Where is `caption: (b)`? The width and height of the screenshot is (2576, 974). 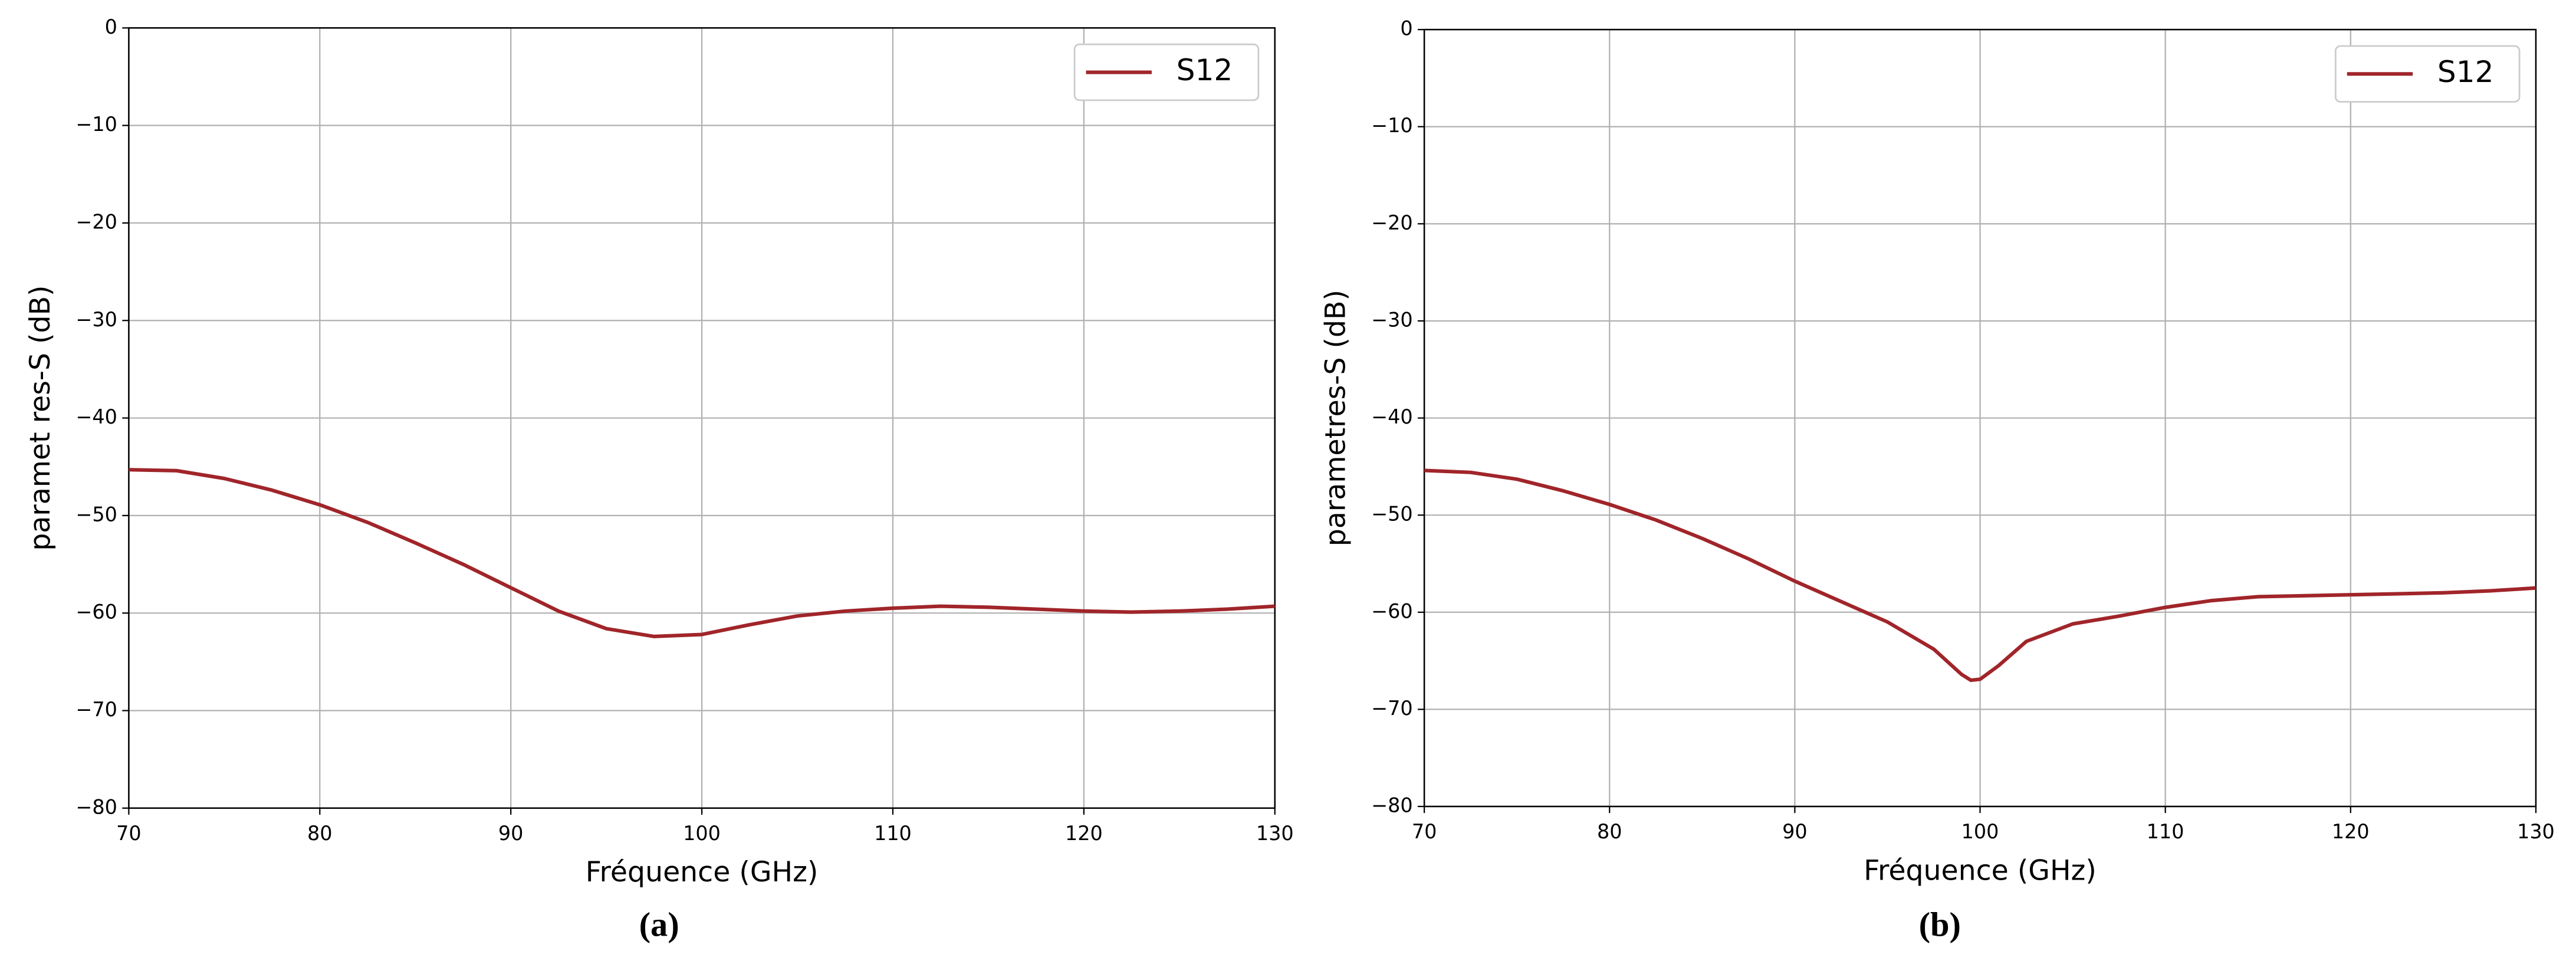
caption: (b) is located at coordinates (1940, 924).